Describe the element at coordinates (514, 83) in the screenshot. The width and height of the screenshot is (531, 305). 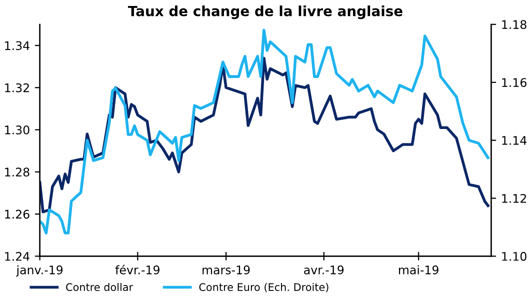
I see `y2-tick-label: 1.16` at that location.